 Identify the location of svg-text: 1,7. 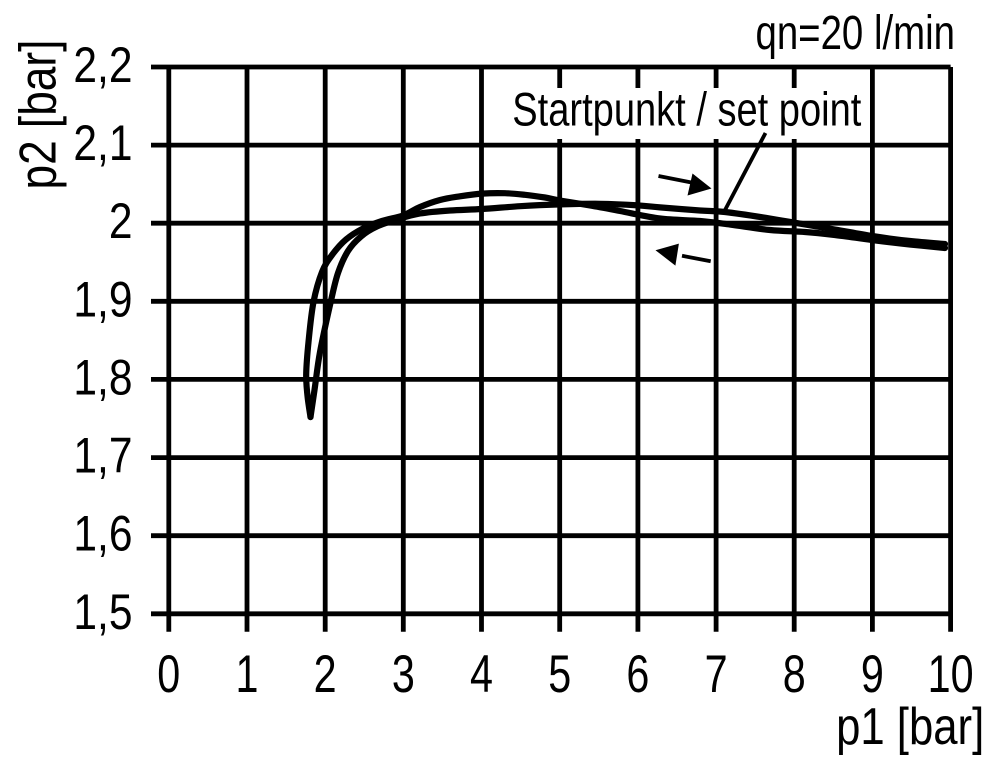
(102, 455).